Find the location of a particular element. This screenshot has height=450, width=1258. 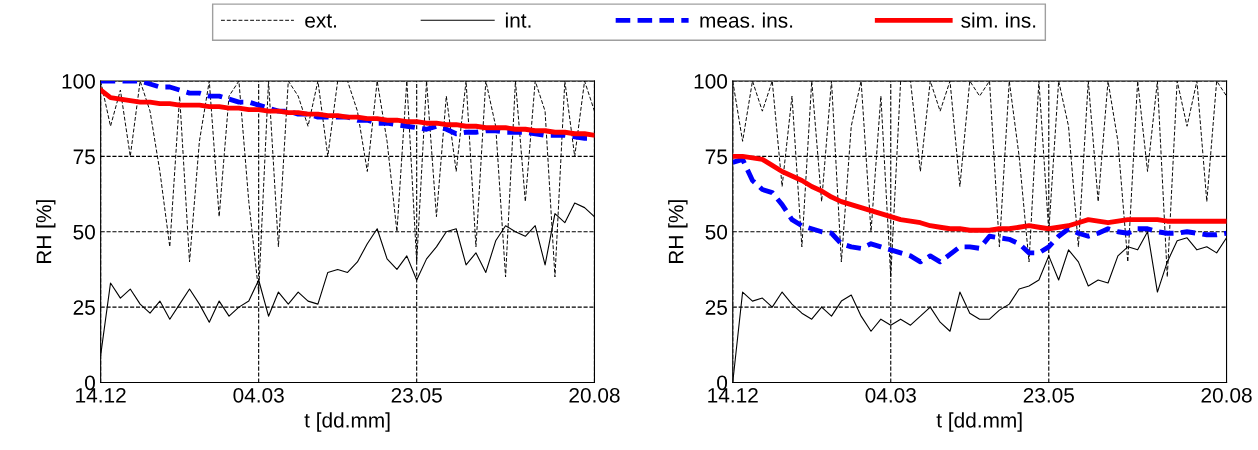

legend-label: sim. ins. is located at coordinates (998, 20).